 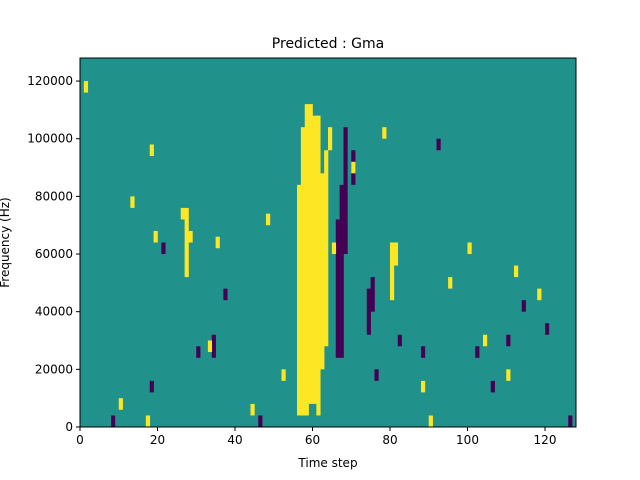 I want to click on y-tick-label: 0, so click(x=69, y=427).